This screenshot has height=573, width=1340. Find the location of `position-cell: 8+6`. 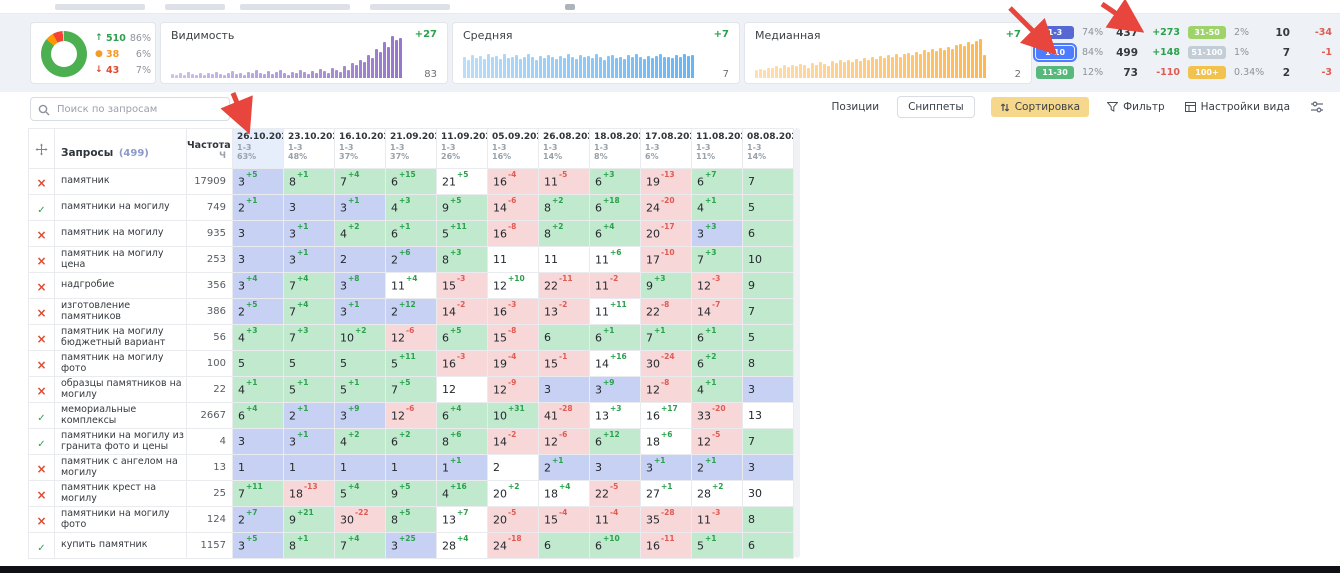

position-cell: 8+6 is located at coordinates (462, 441).